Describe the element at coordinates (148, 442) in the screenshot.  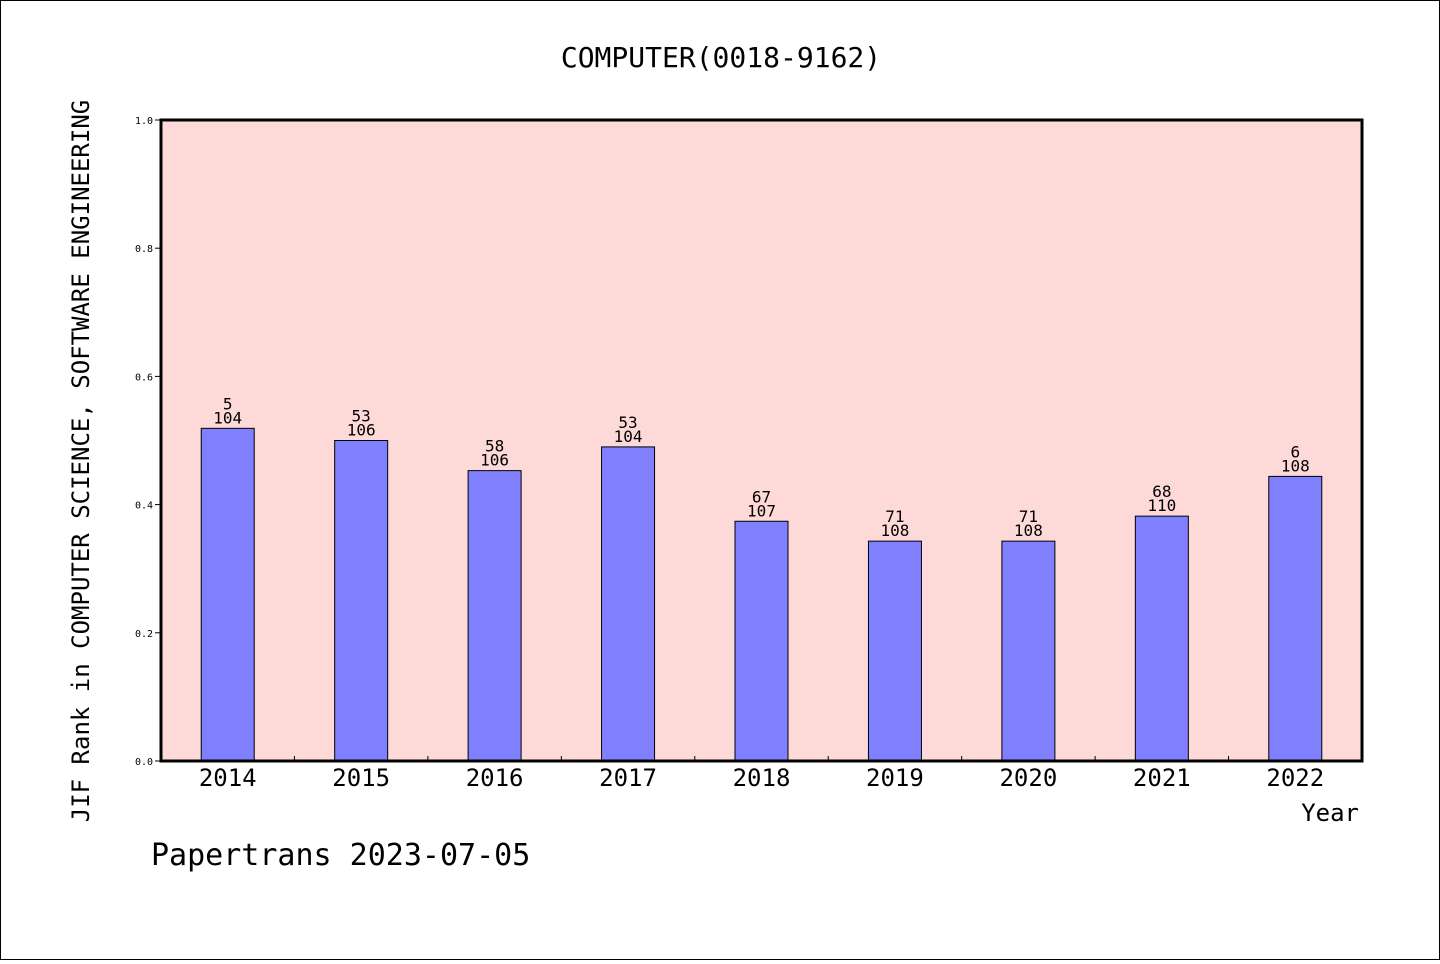
I see `y-axis-ticks: 0.0 0.2 0.4 0.6 0.8 1.0` at that location.